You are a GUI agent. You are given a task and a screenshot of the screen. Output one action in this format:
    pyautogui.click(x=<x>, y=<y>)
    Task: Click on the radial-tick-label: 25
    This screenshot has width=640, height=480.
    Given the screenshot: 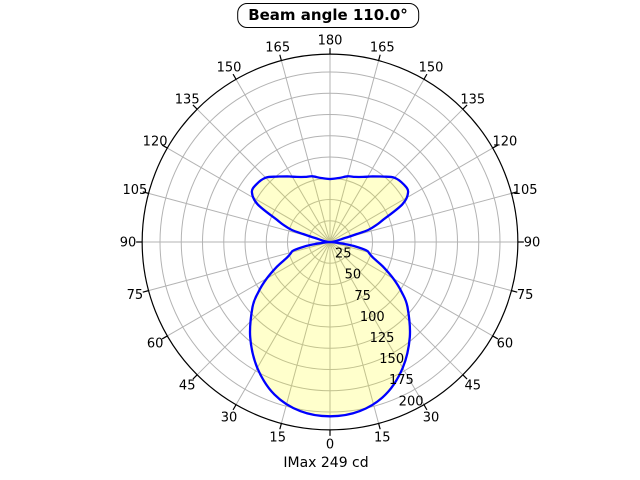 What is the action you would take?
    pyautogui.click(x=343, y=254)
    